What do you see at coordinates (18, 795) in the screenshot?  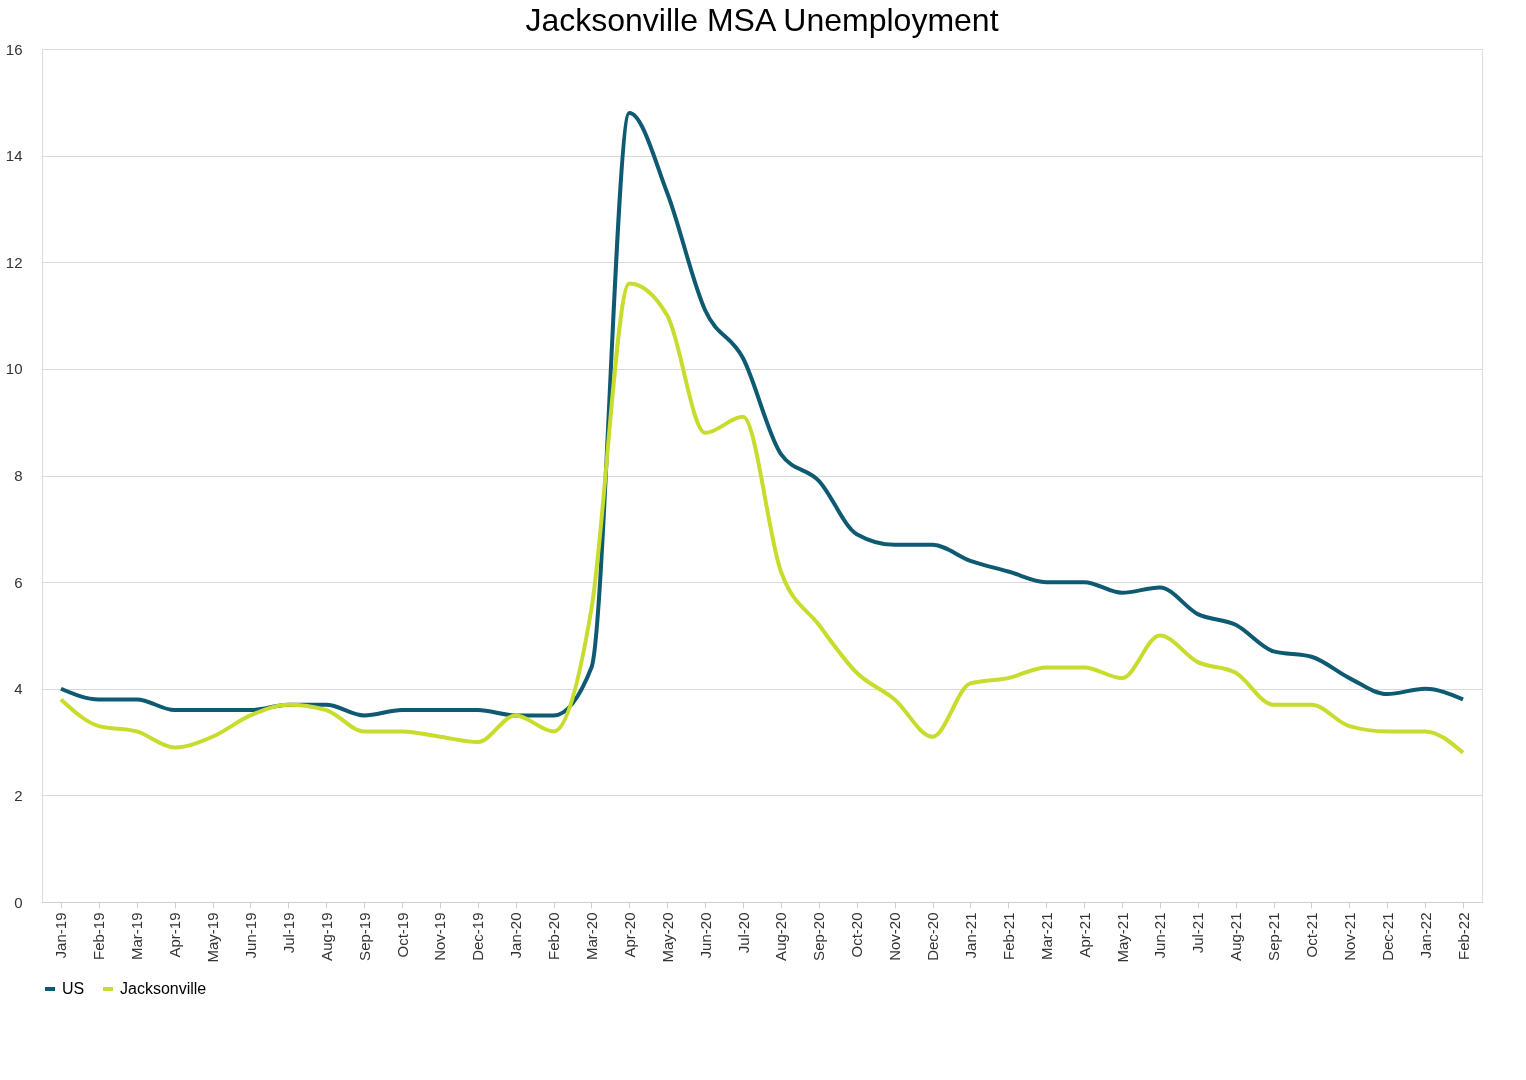 I see `y-tick-label: 2` at bounding box center [18, 795].